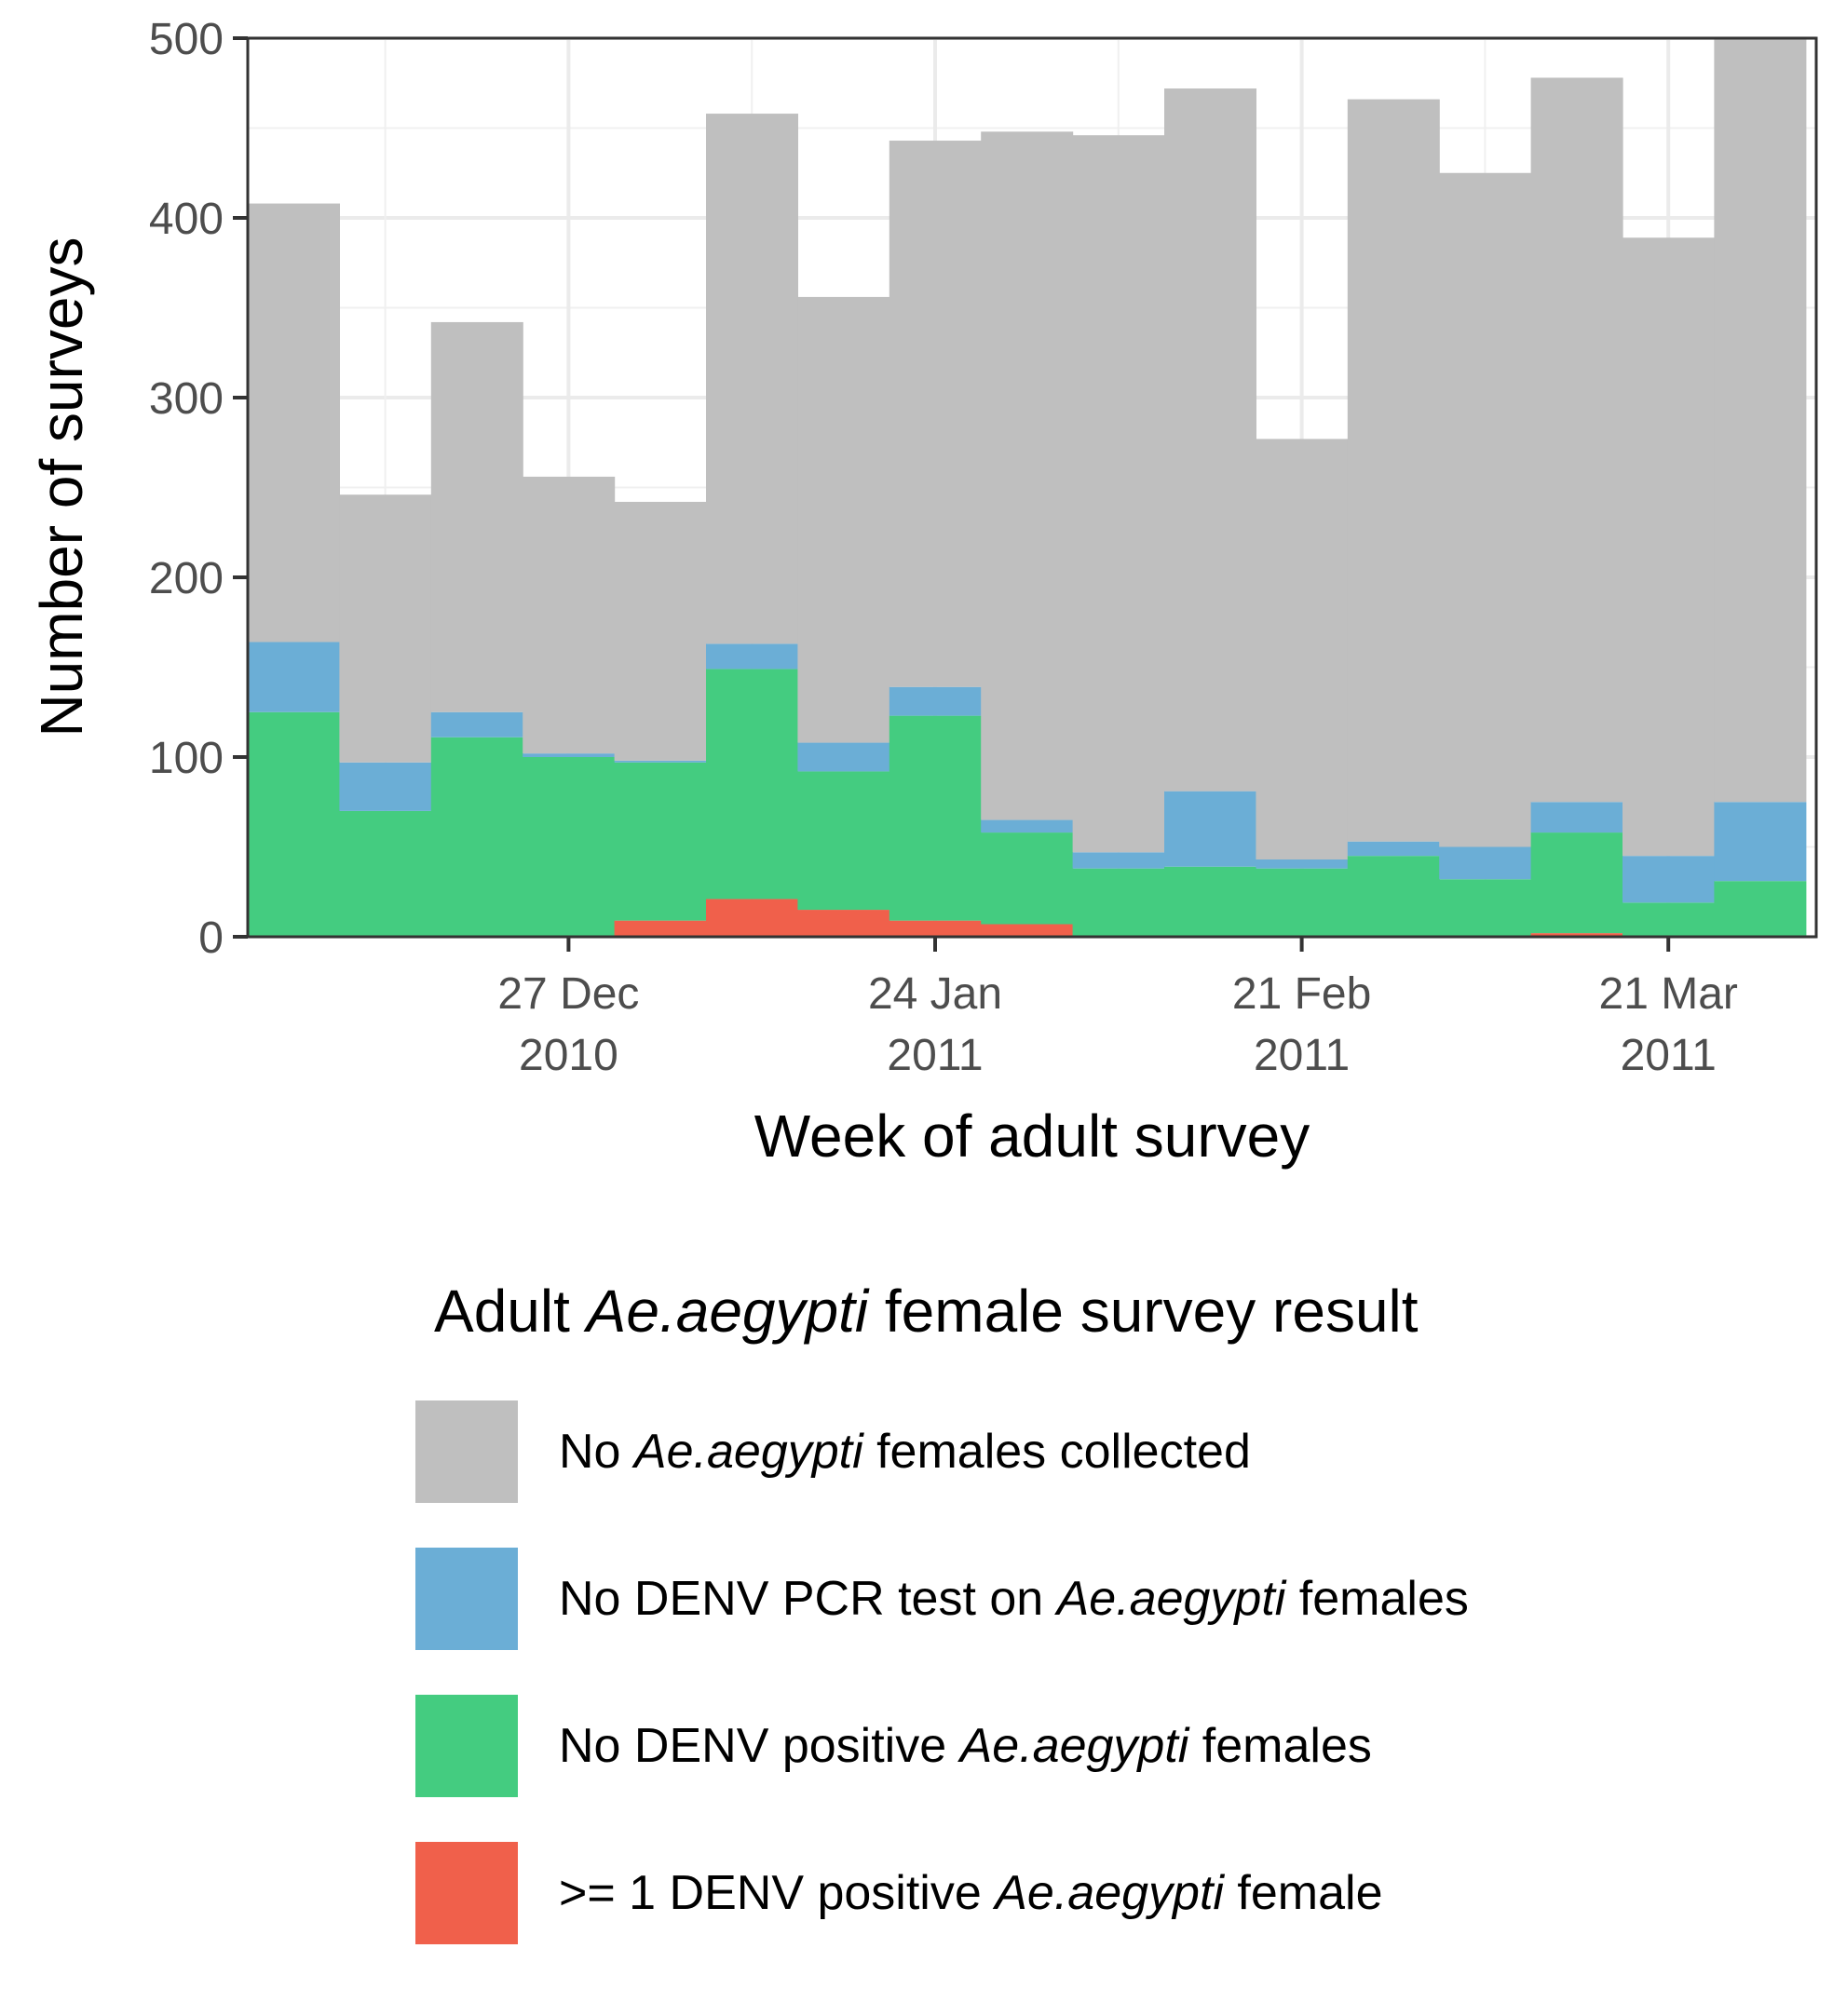  I want to click on y-tick-label: 500, so click(186, 39).